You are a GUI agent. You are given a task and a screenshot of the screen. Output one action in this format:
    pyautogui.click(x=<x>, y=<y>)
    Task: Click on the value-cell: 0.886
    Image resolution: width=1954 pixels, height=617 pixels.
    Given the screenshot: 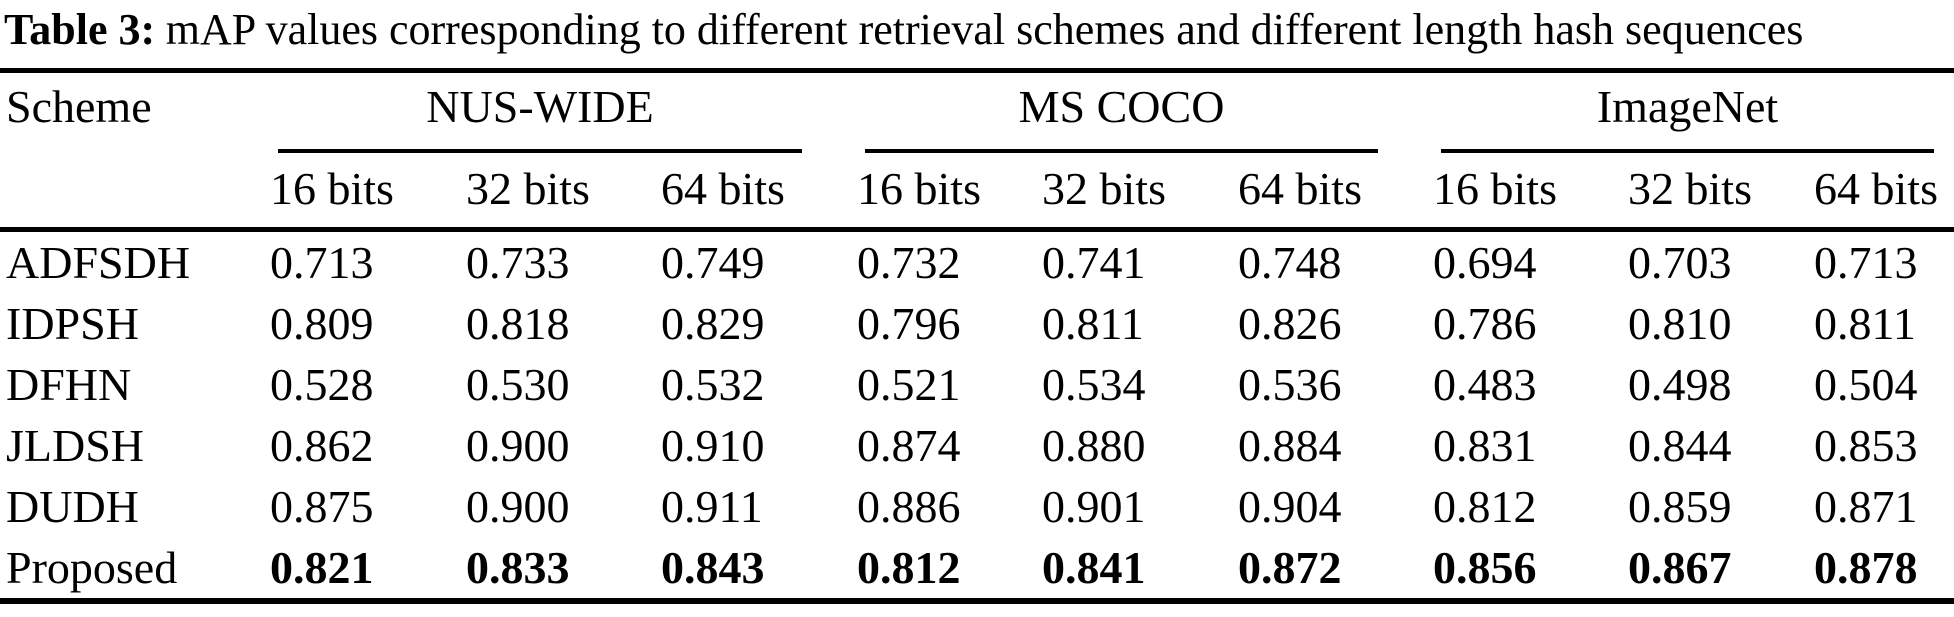 What is the action you would take?
    pyautogui.click(x=909, y=506)
    